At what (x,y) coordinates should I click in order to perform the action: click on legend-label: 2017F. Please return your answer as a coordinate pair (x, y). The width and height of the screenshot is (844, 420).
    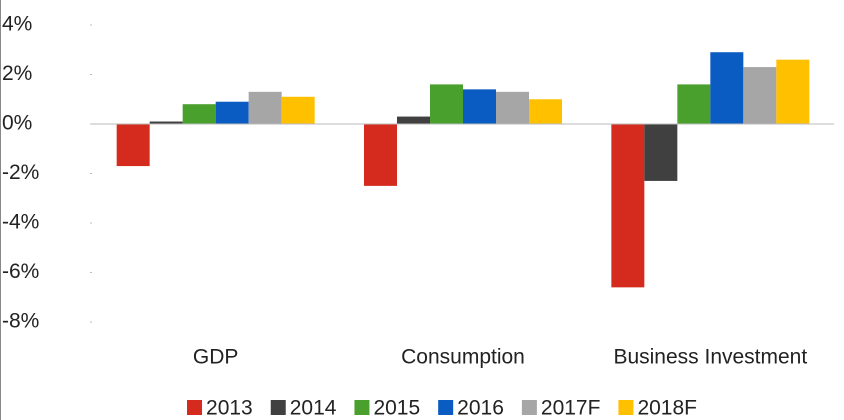
    Looking at the image, I should click on (571, 408).